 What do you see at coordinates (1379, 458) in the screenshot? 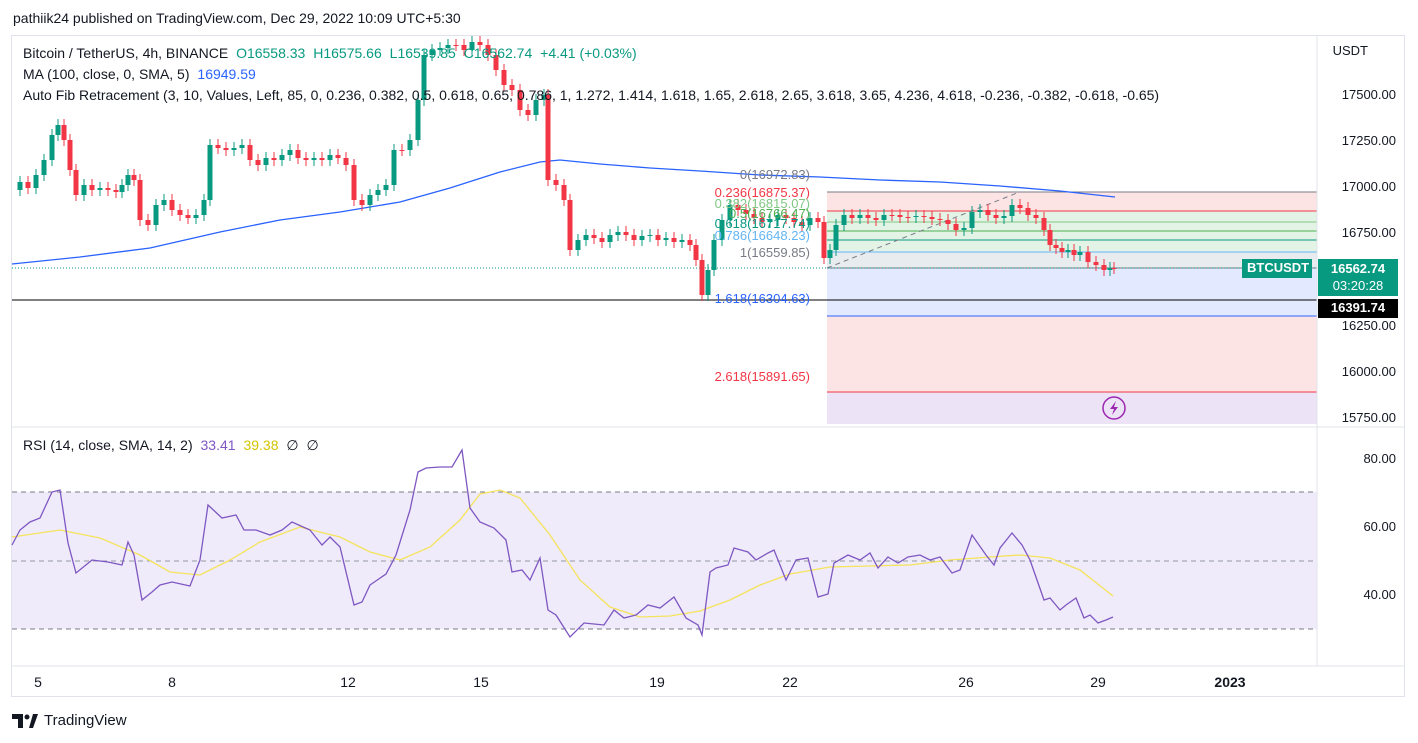
I see `rsi-tick: 80.00` at bounding box center [1379, 458].